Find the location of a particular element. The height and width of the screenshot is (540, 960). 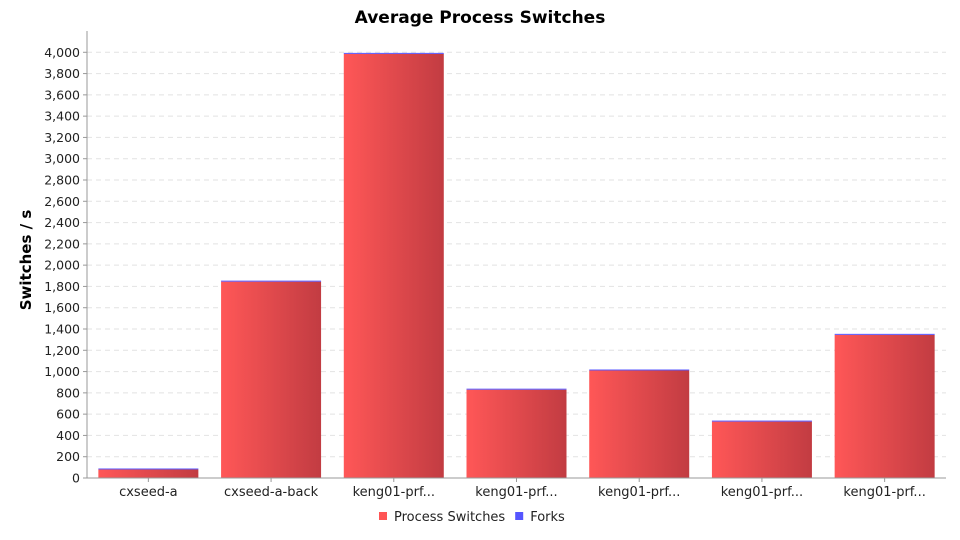

y-tick-label: 600 is located at coordinates (68, 414).